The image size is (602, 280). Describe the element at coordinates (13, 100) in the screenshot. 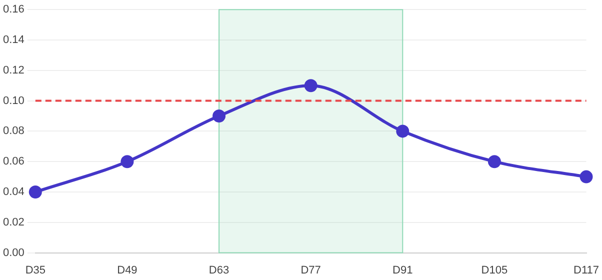

I see `y-tick-label: 0.10` at that location.